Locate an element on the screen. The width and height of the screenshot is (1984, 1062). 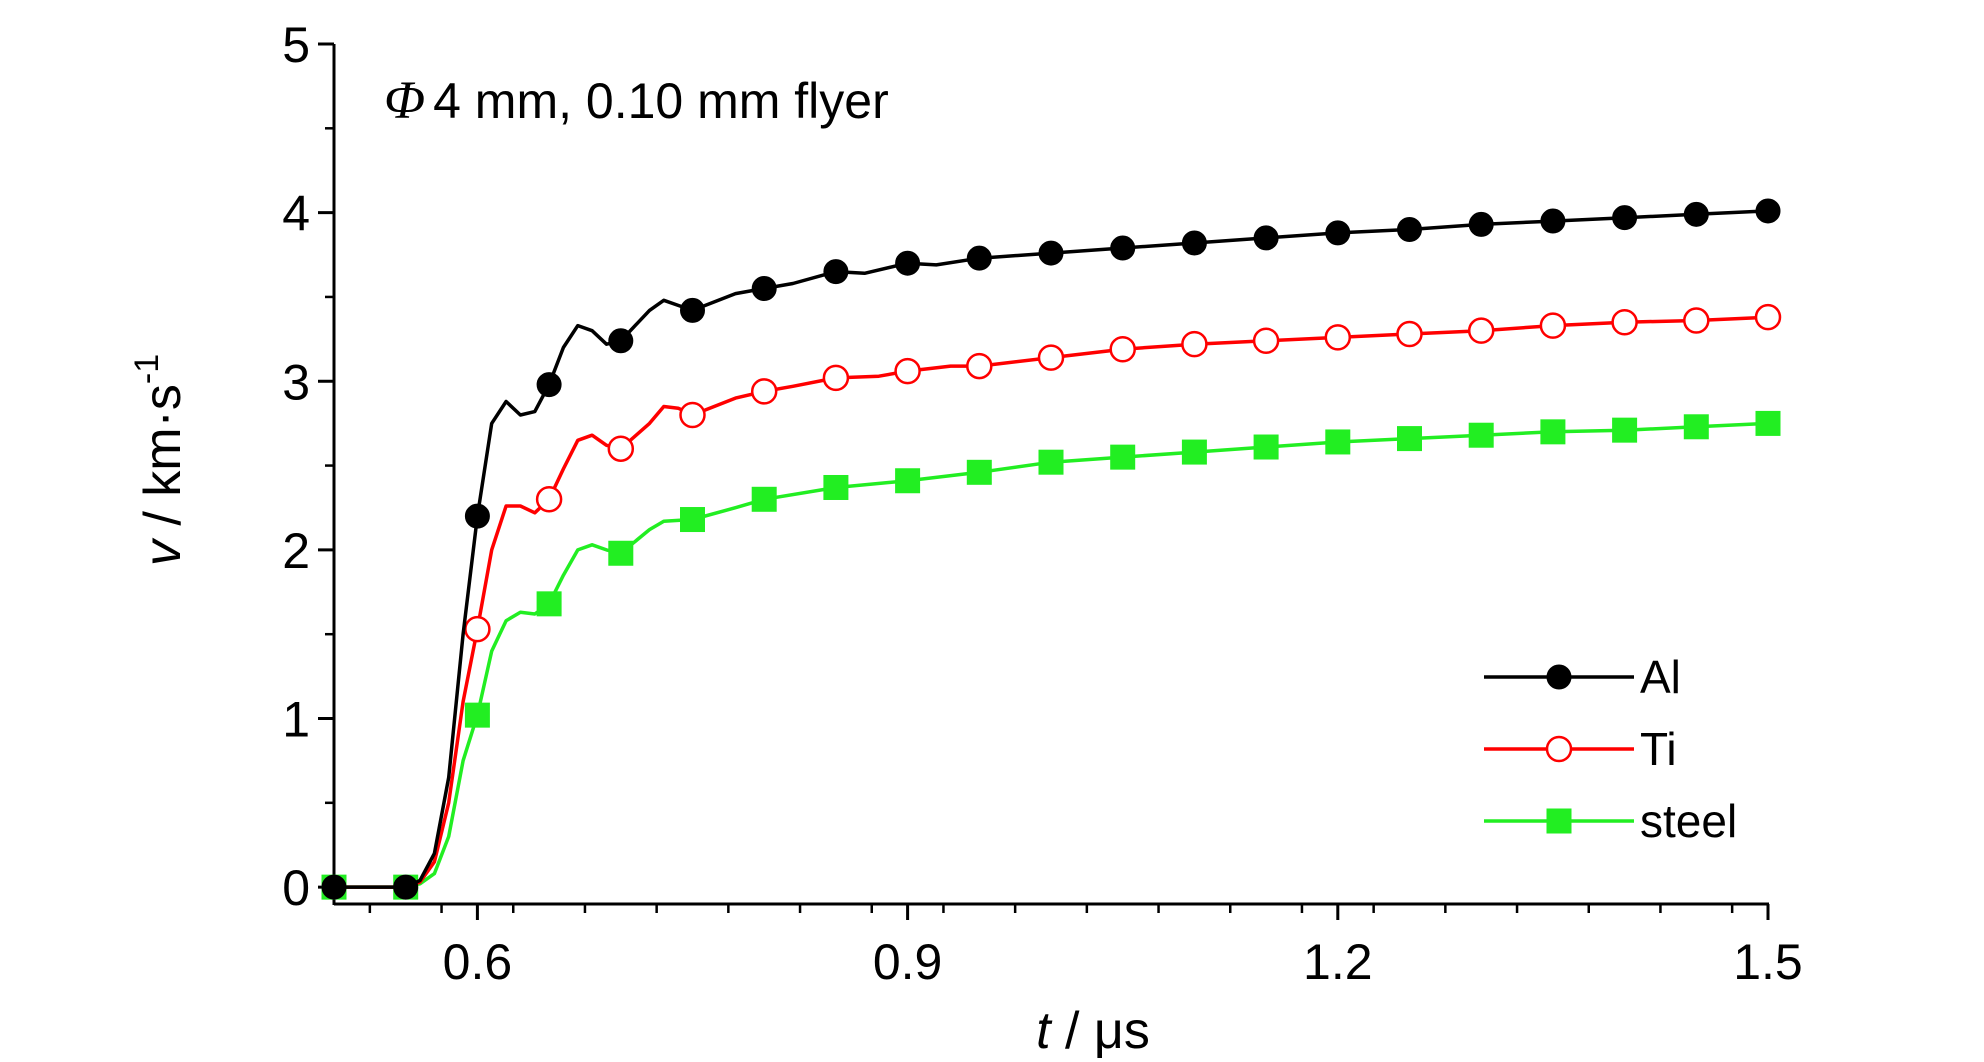
x-axis-unit: / μs is located at coordinates (1100, 1031).